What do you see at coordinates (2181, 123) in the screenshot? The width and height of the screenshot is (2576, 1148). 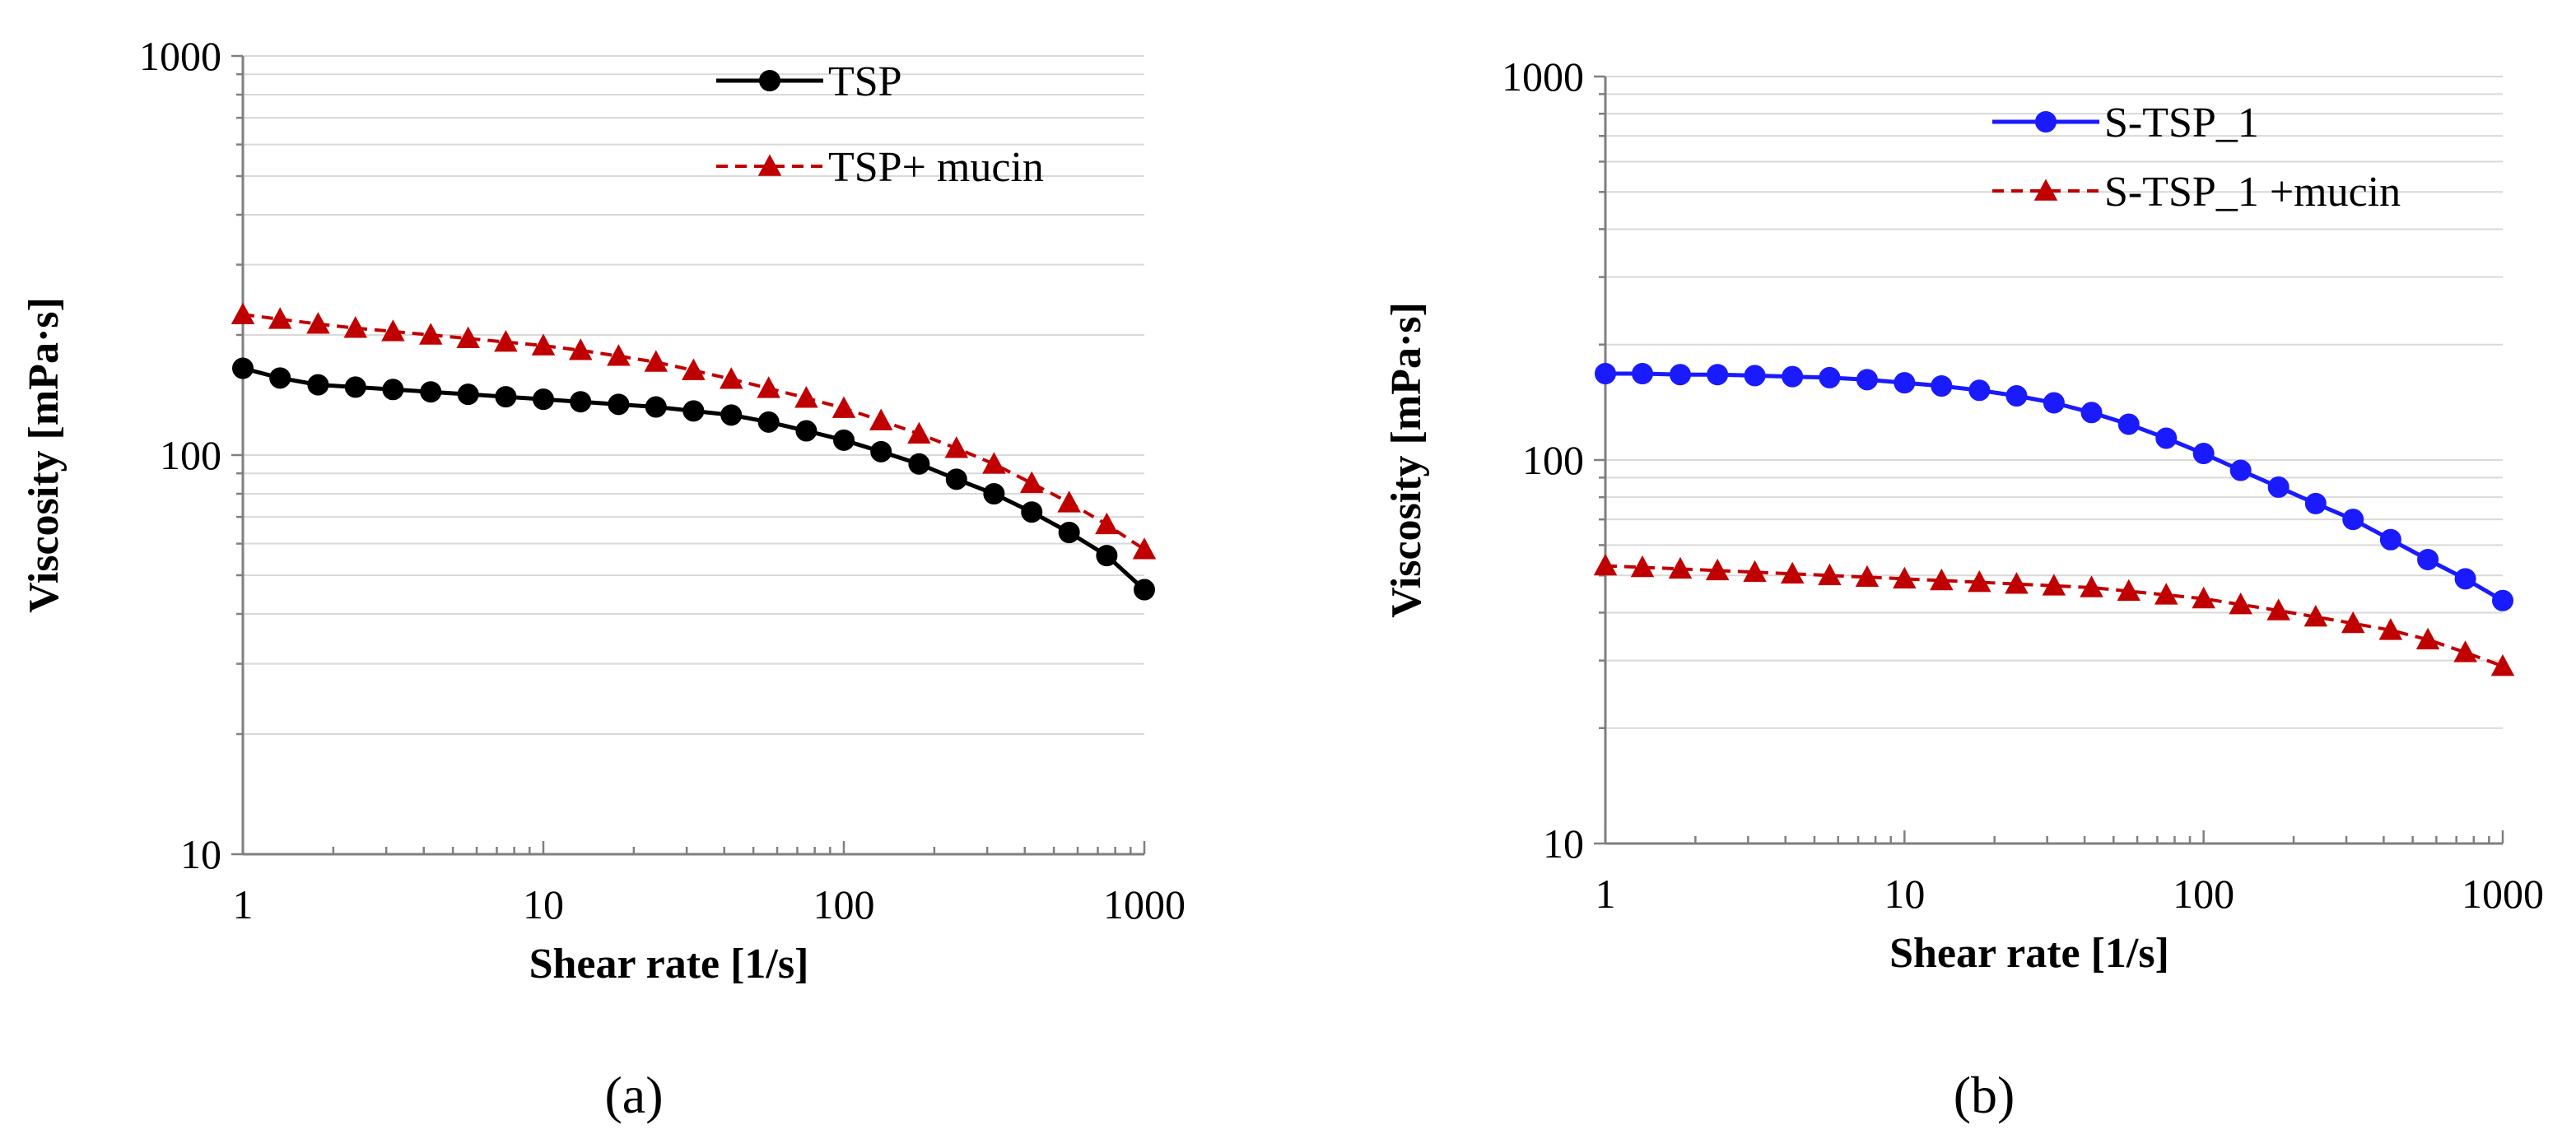 I see `legend-label: S-TSP_1` at bounding box center [2181, 123].